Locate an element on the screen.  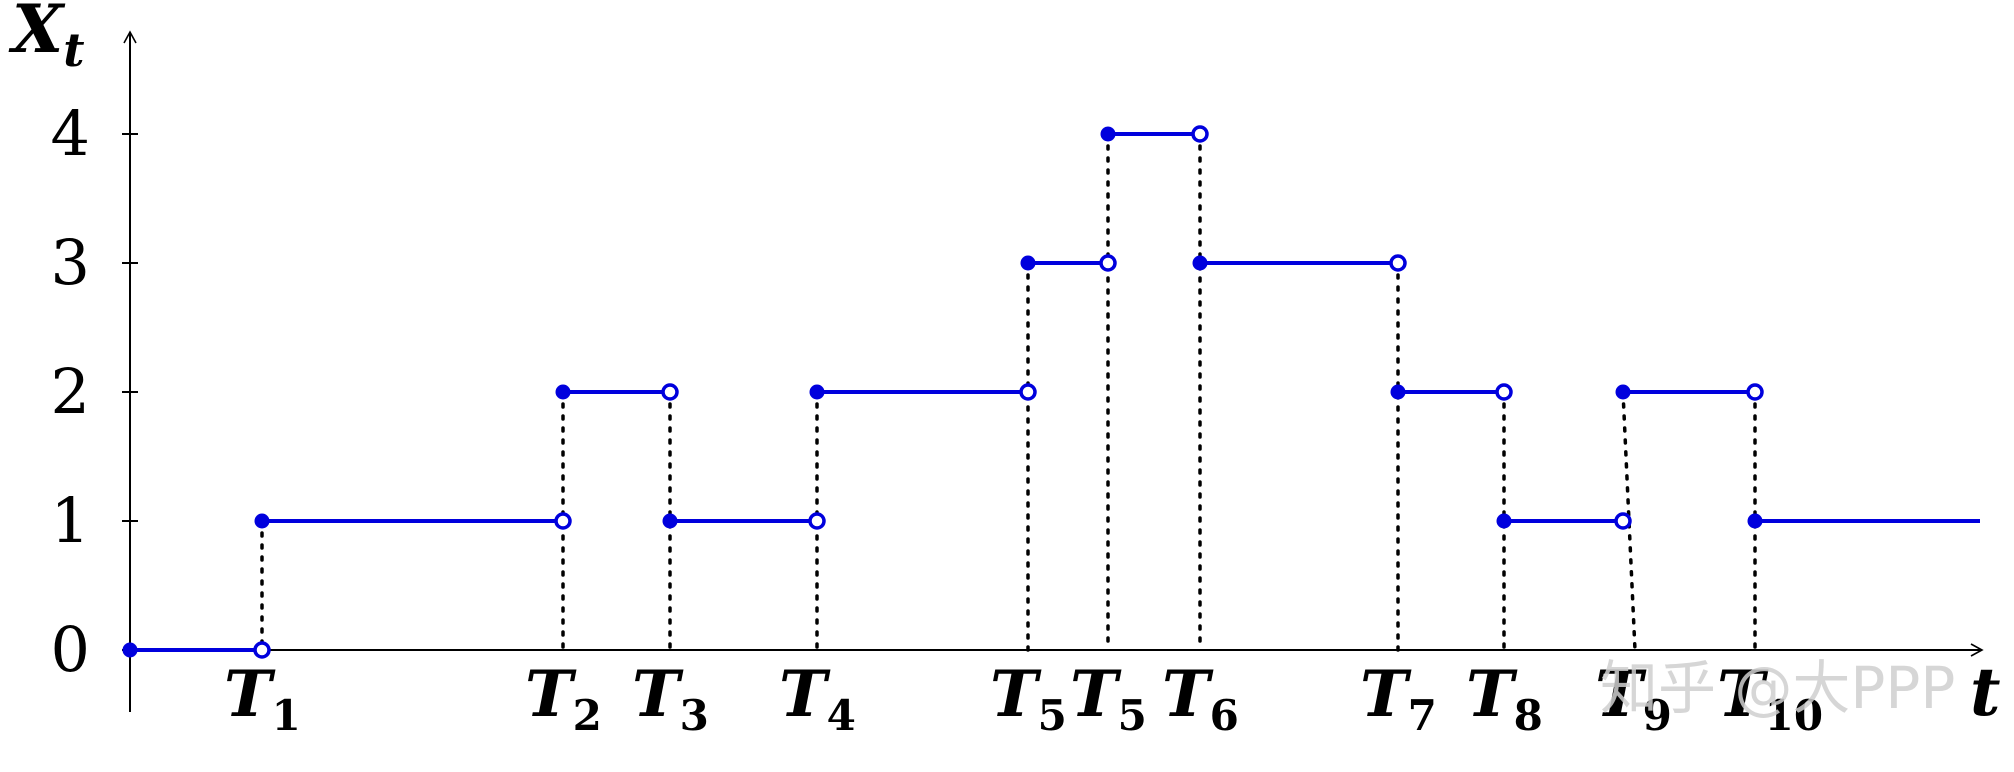
jump-time-label: T10 is located at coordinates (1770, 698).